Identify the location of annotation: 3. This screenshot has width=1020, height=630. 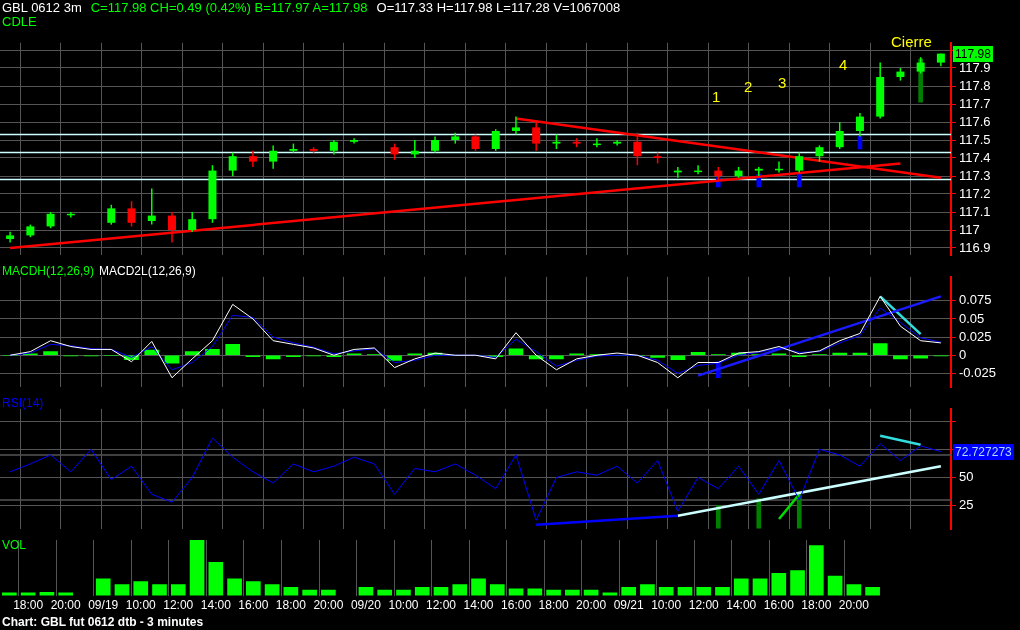
(782, 82).